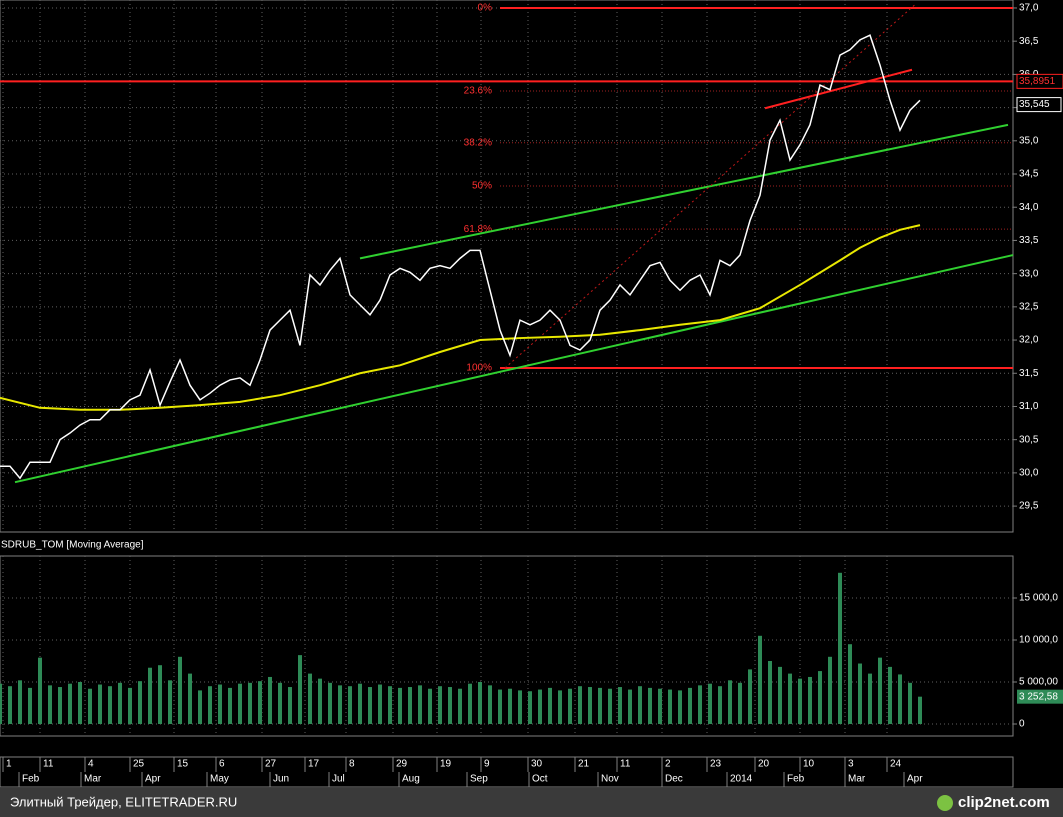  What do you see at coordinates (91, 764) in the screenshot?
I see `x-tick-label: 4` at bounding box center [91, 764].